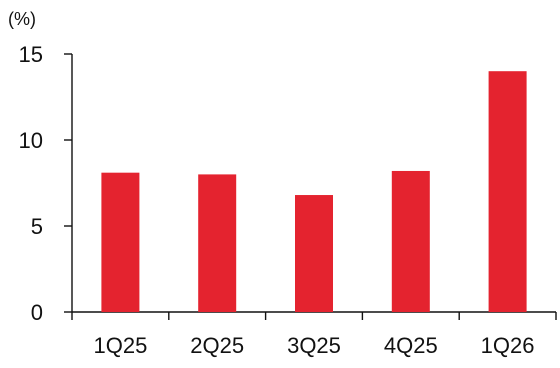 This screenshot has height=368, width=560. I want to click on x-tick-label: 4Q25, so click(411, 345).